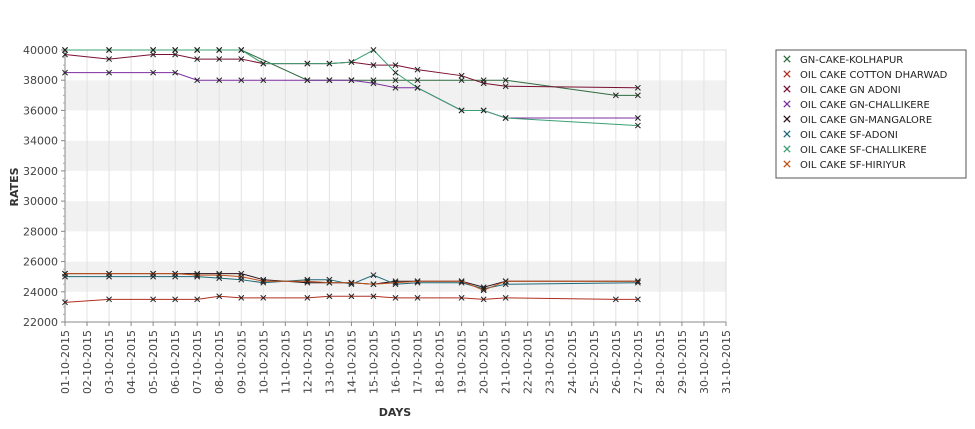 The width and height of the screenshot is (975, 429). What do you see at coordinates (40, 231) in the screenshot?
I see `y-tick-label: 28000` at bounding box center [40, 231].